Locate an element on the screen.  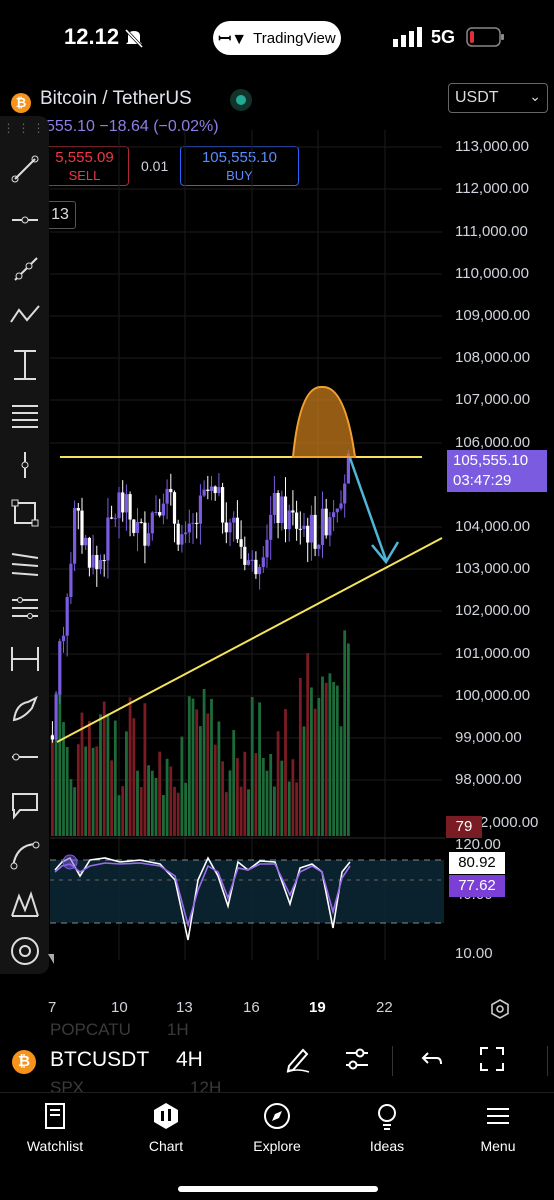
bitcoin-icon: ₿ is located at coordinates (24, 1062).